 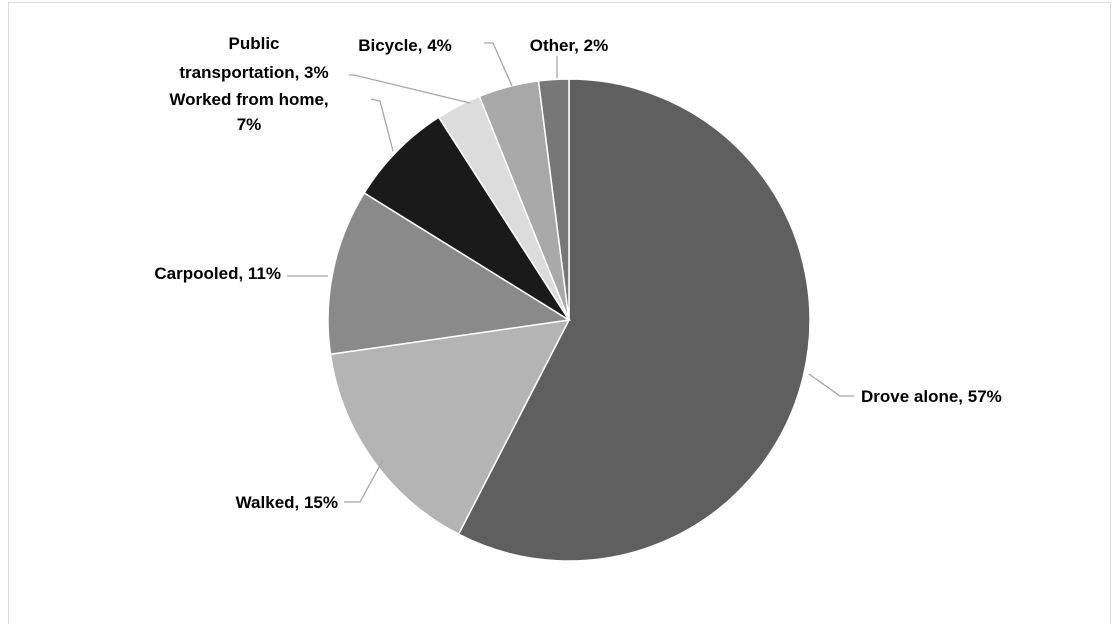 What do you see at coordinates (498, 64) in the screenshot?
I see `leader-line-bicycle` at bounding box center [498, 64].